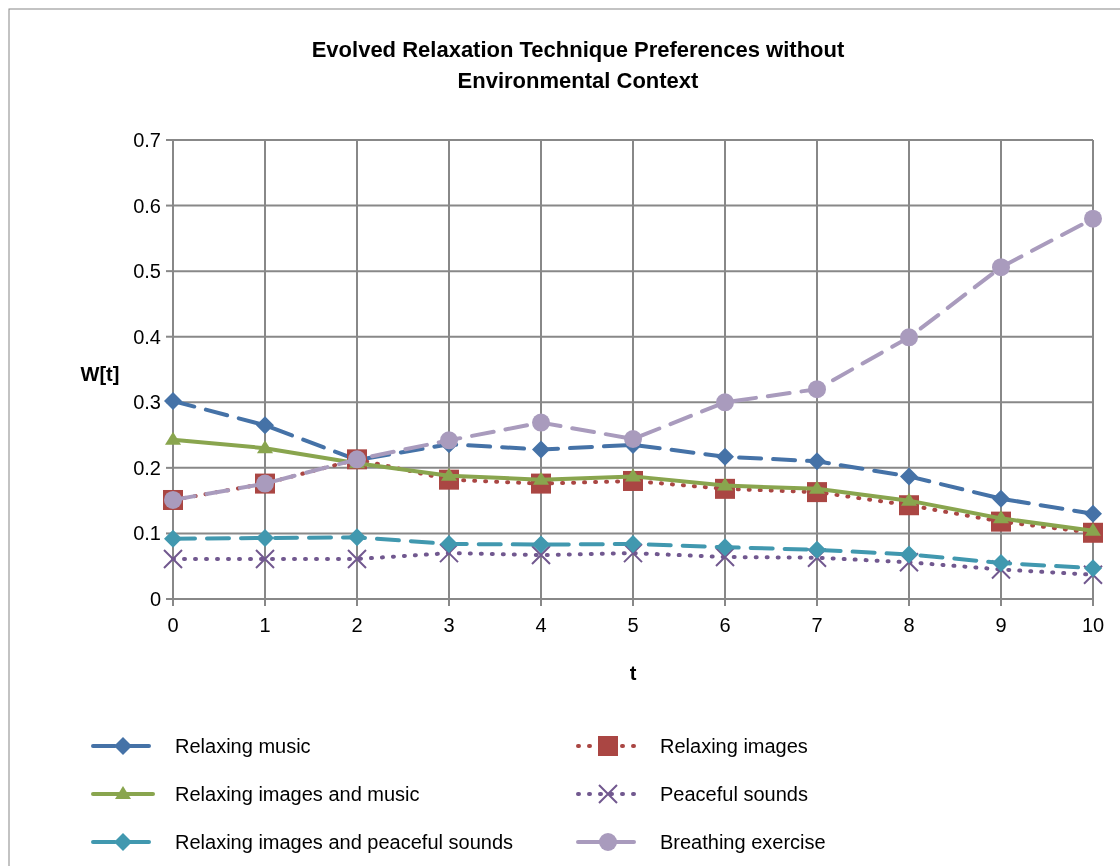 This screenshot has width=1120, height=866. I want to click on x-tick-label: 0, so click(173, 625).